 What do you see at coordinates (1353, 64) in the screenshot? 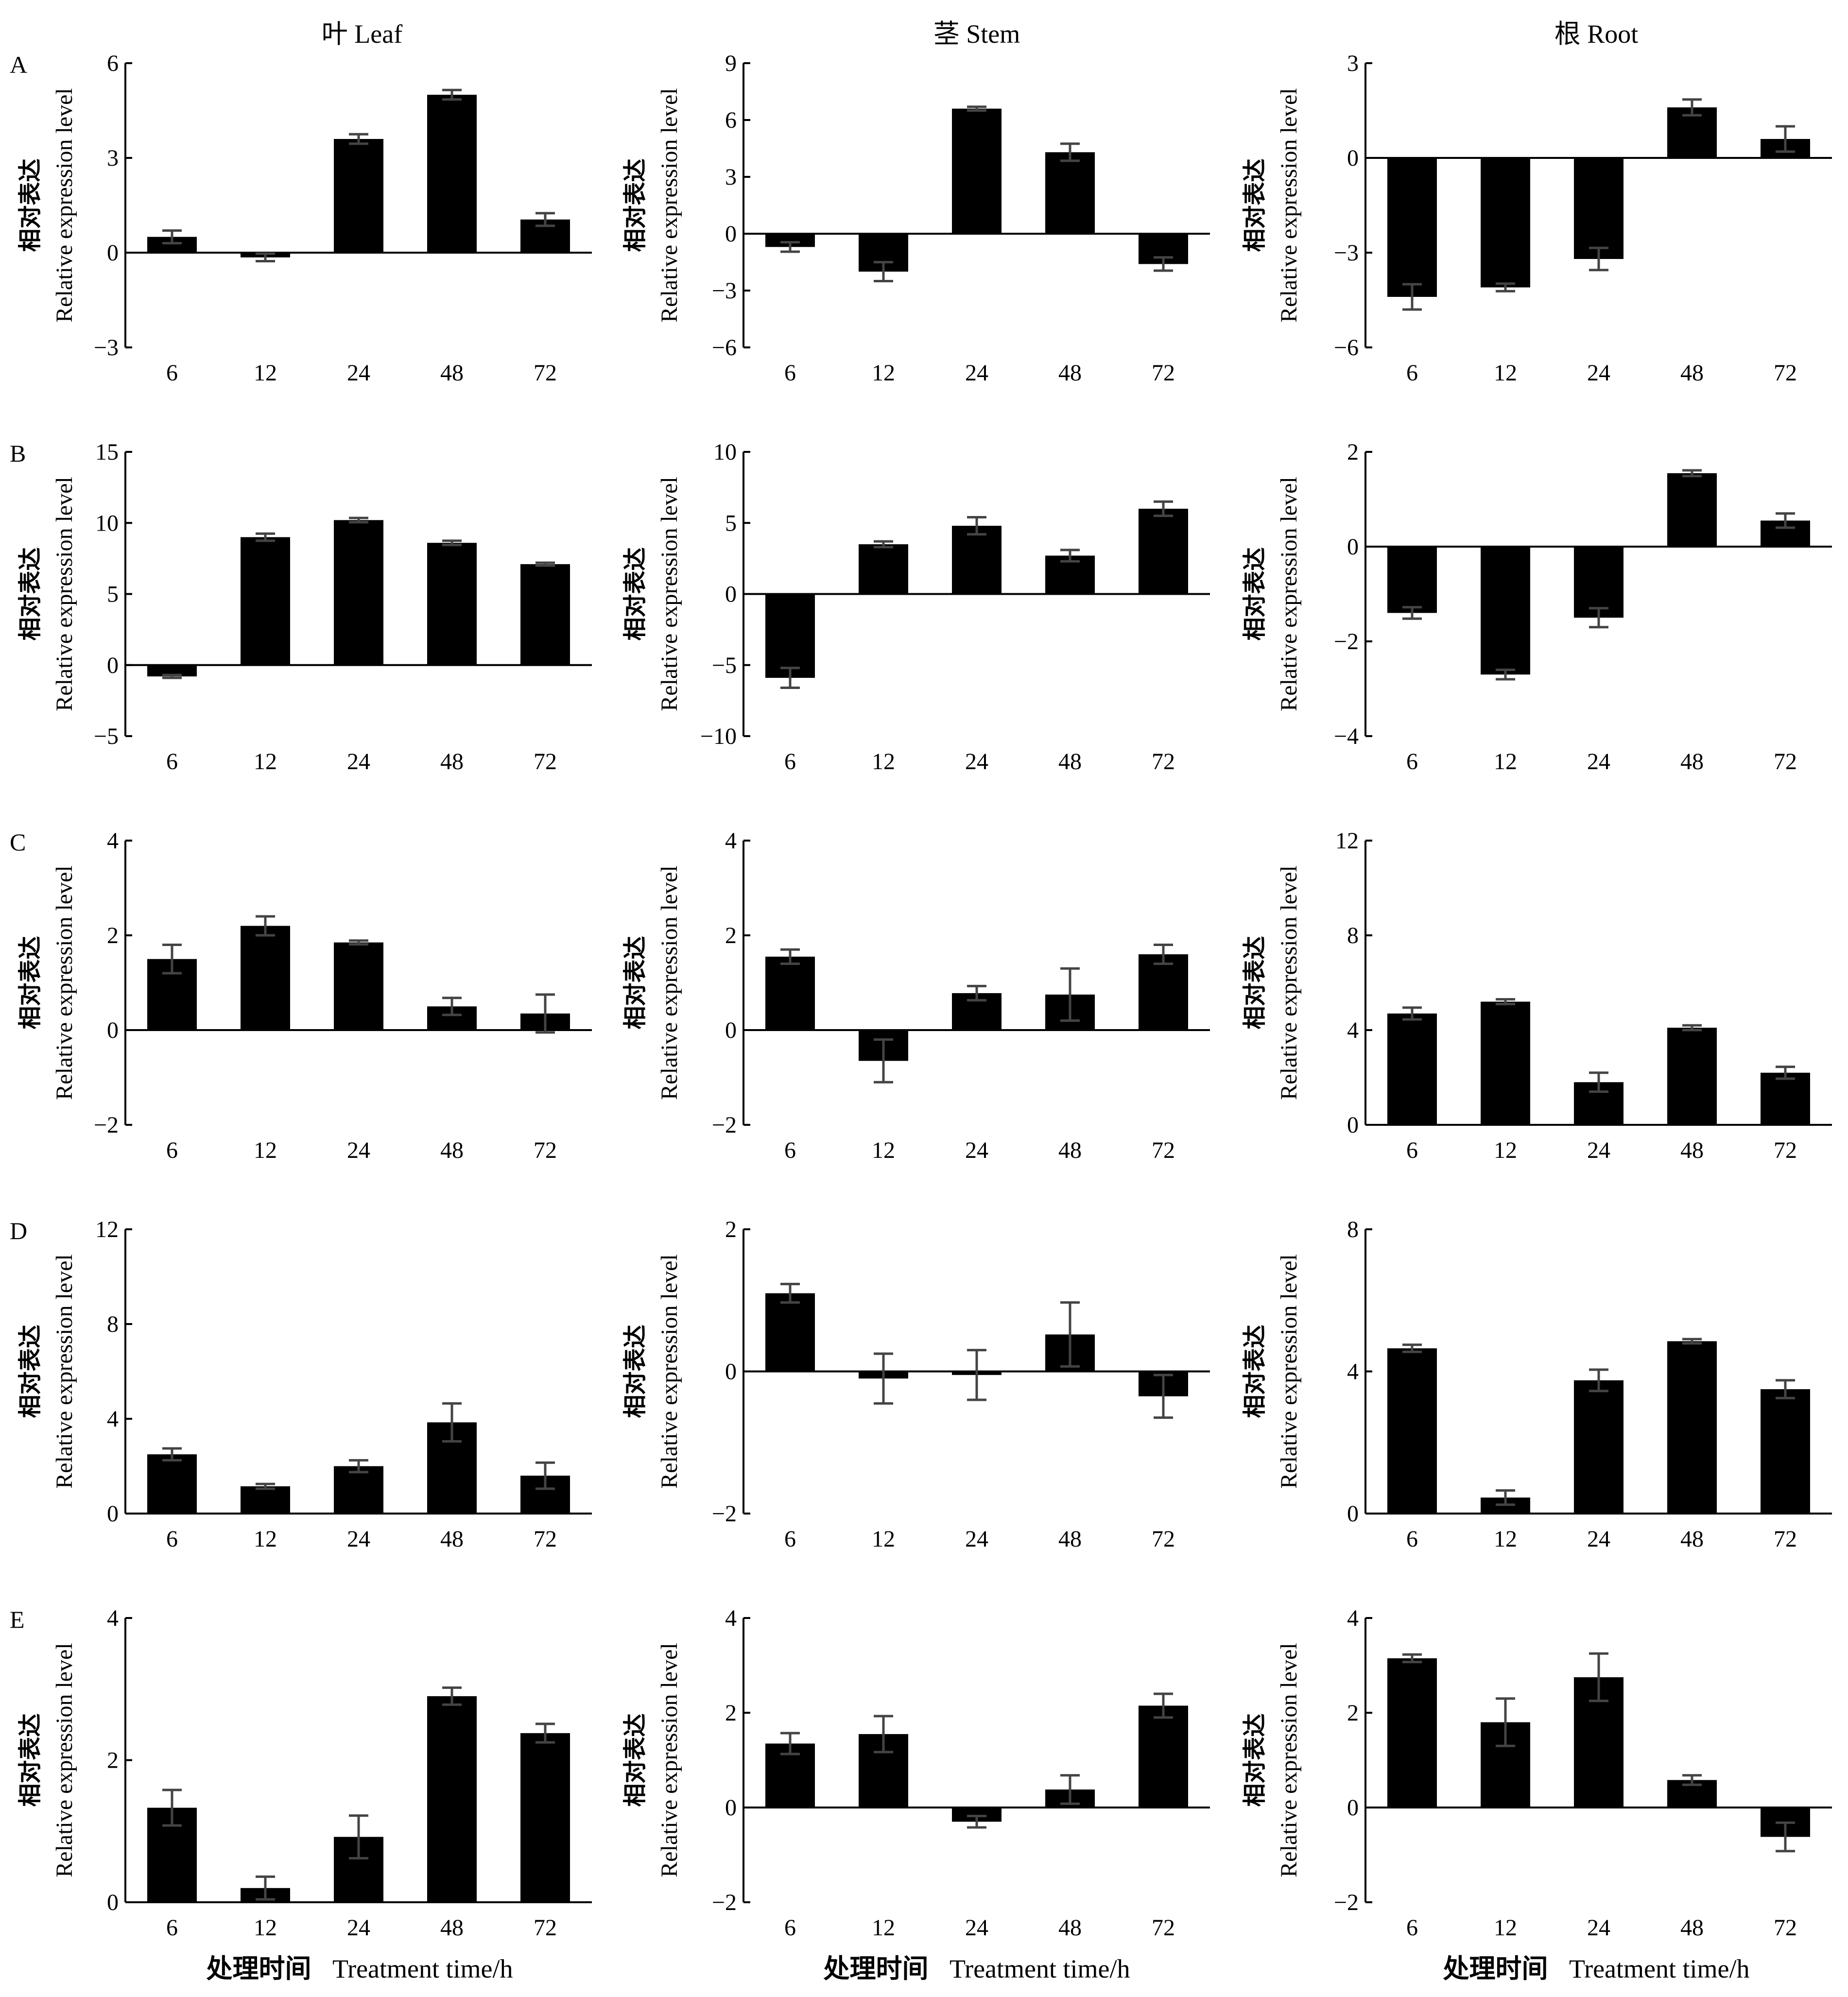
I see `y-tick-label: 3` at bounding box center [1353, 64].